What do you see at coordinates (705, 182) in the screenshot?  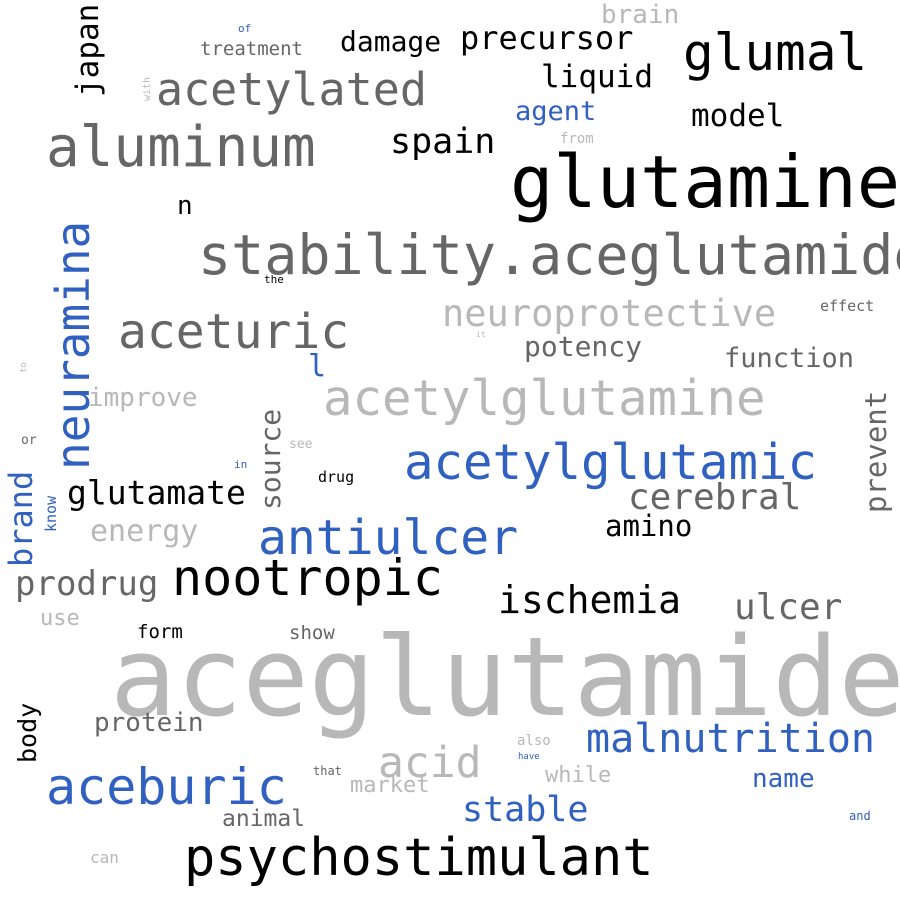 I see `word-glutamine: glutamine` at bounding box center [705, 182].